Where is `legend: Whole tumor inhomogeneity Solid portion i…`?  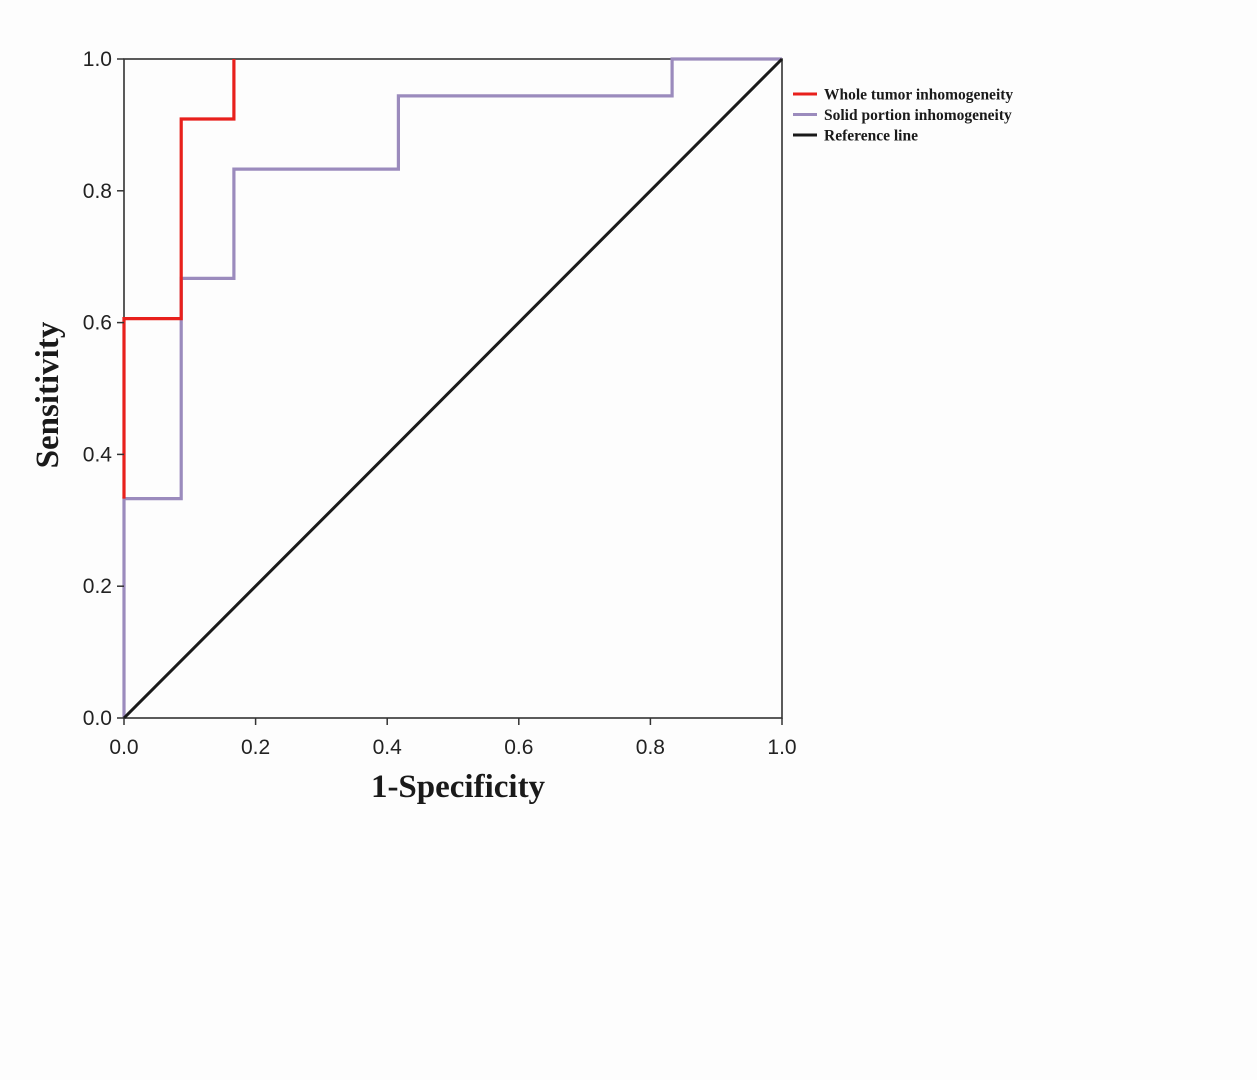 legend: Whole tumor inhomogeneity Solid portion i… is located at coordinates (903, 116).